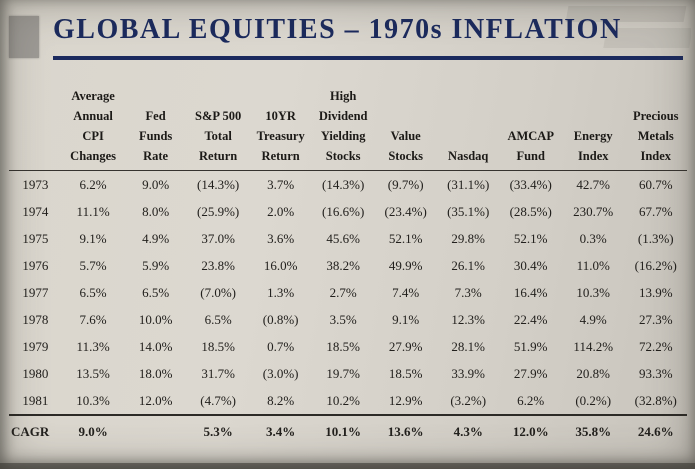 Image resolution: width=695 pixels, height=469 pixels. I want to click on row-label: 1973, so click(35, 184).